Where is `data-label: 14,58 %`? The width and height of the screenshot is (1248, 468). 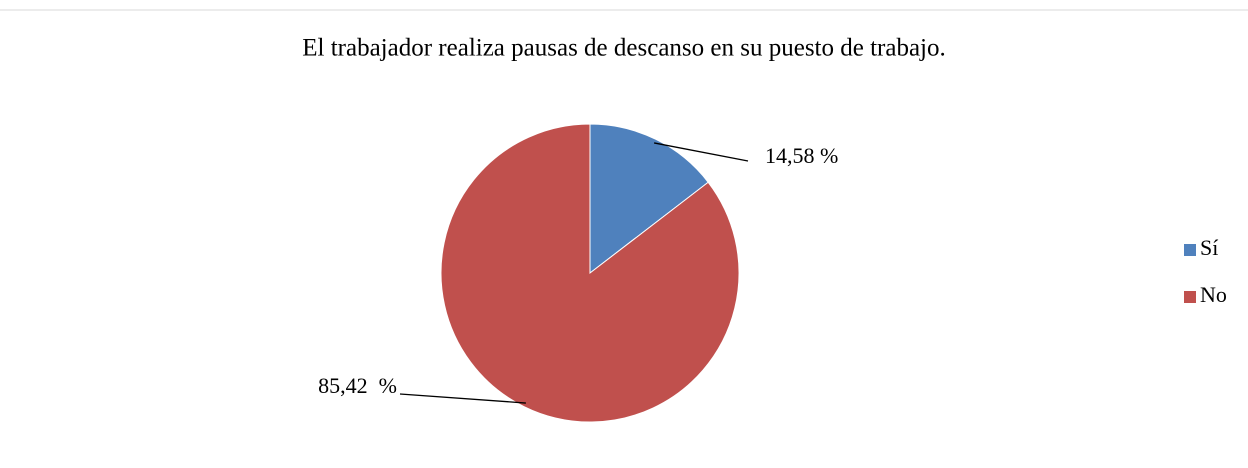
data-label: 14,58 % is located at coordinates (801, 155).